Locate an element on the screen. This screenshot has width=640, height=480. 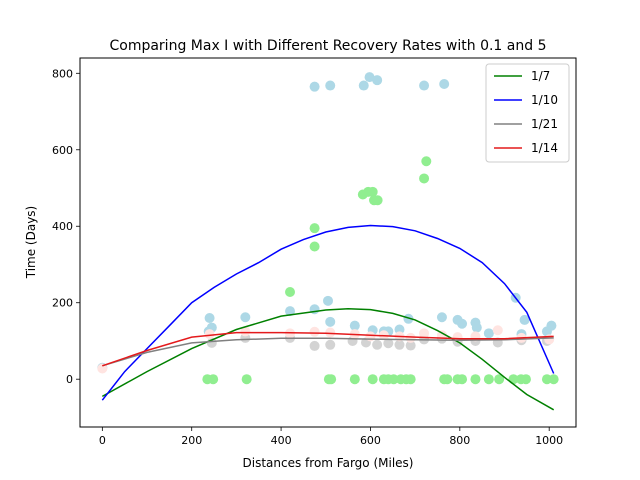
legend-label: 1/14 is located at coordinates (544, 148).